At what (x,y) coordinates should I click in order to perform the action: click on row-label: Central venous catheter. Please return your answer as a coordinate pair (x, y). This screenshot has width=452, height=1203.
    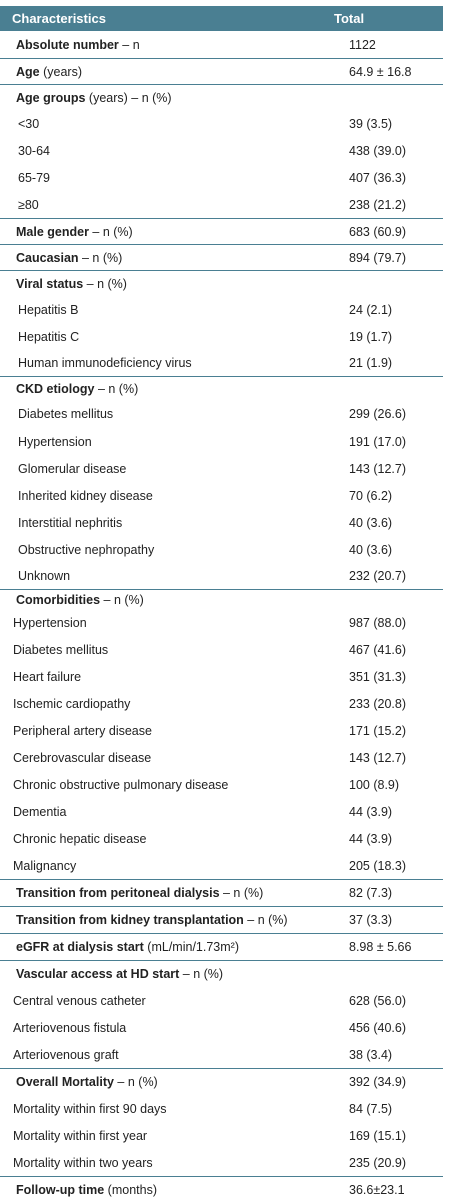
    Looking at the image, I should click on (167, 1001).